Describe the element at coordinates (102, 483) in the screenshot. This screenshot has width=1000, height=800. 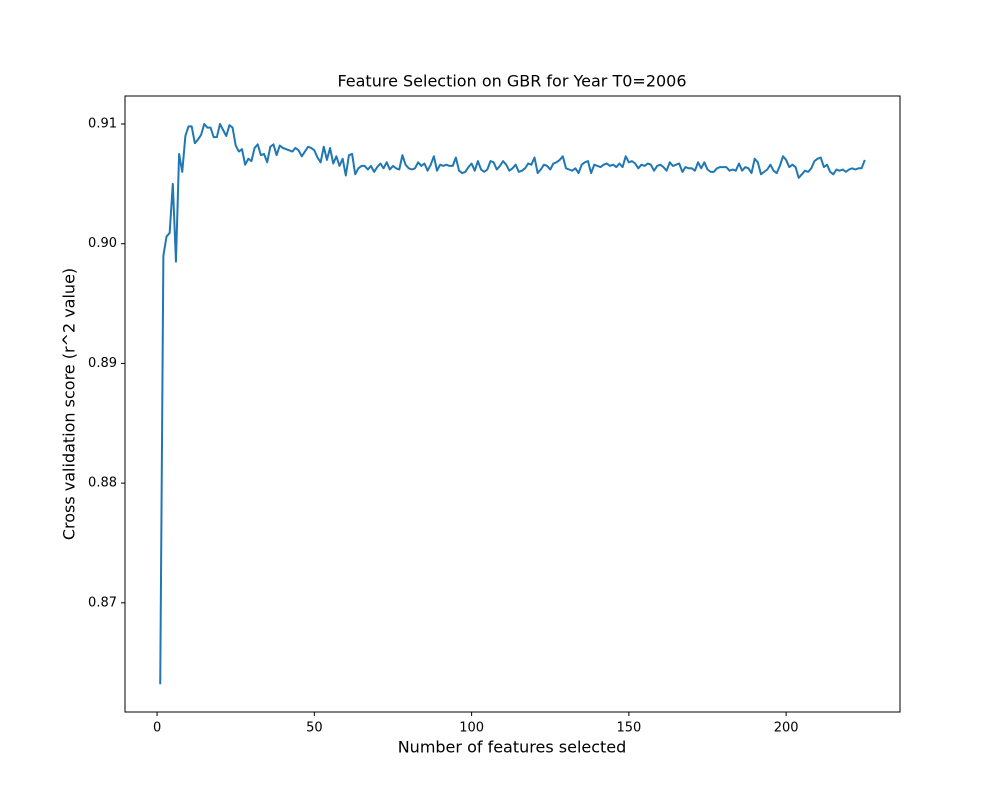
I see `y-tick-label: 0.88` at that location.